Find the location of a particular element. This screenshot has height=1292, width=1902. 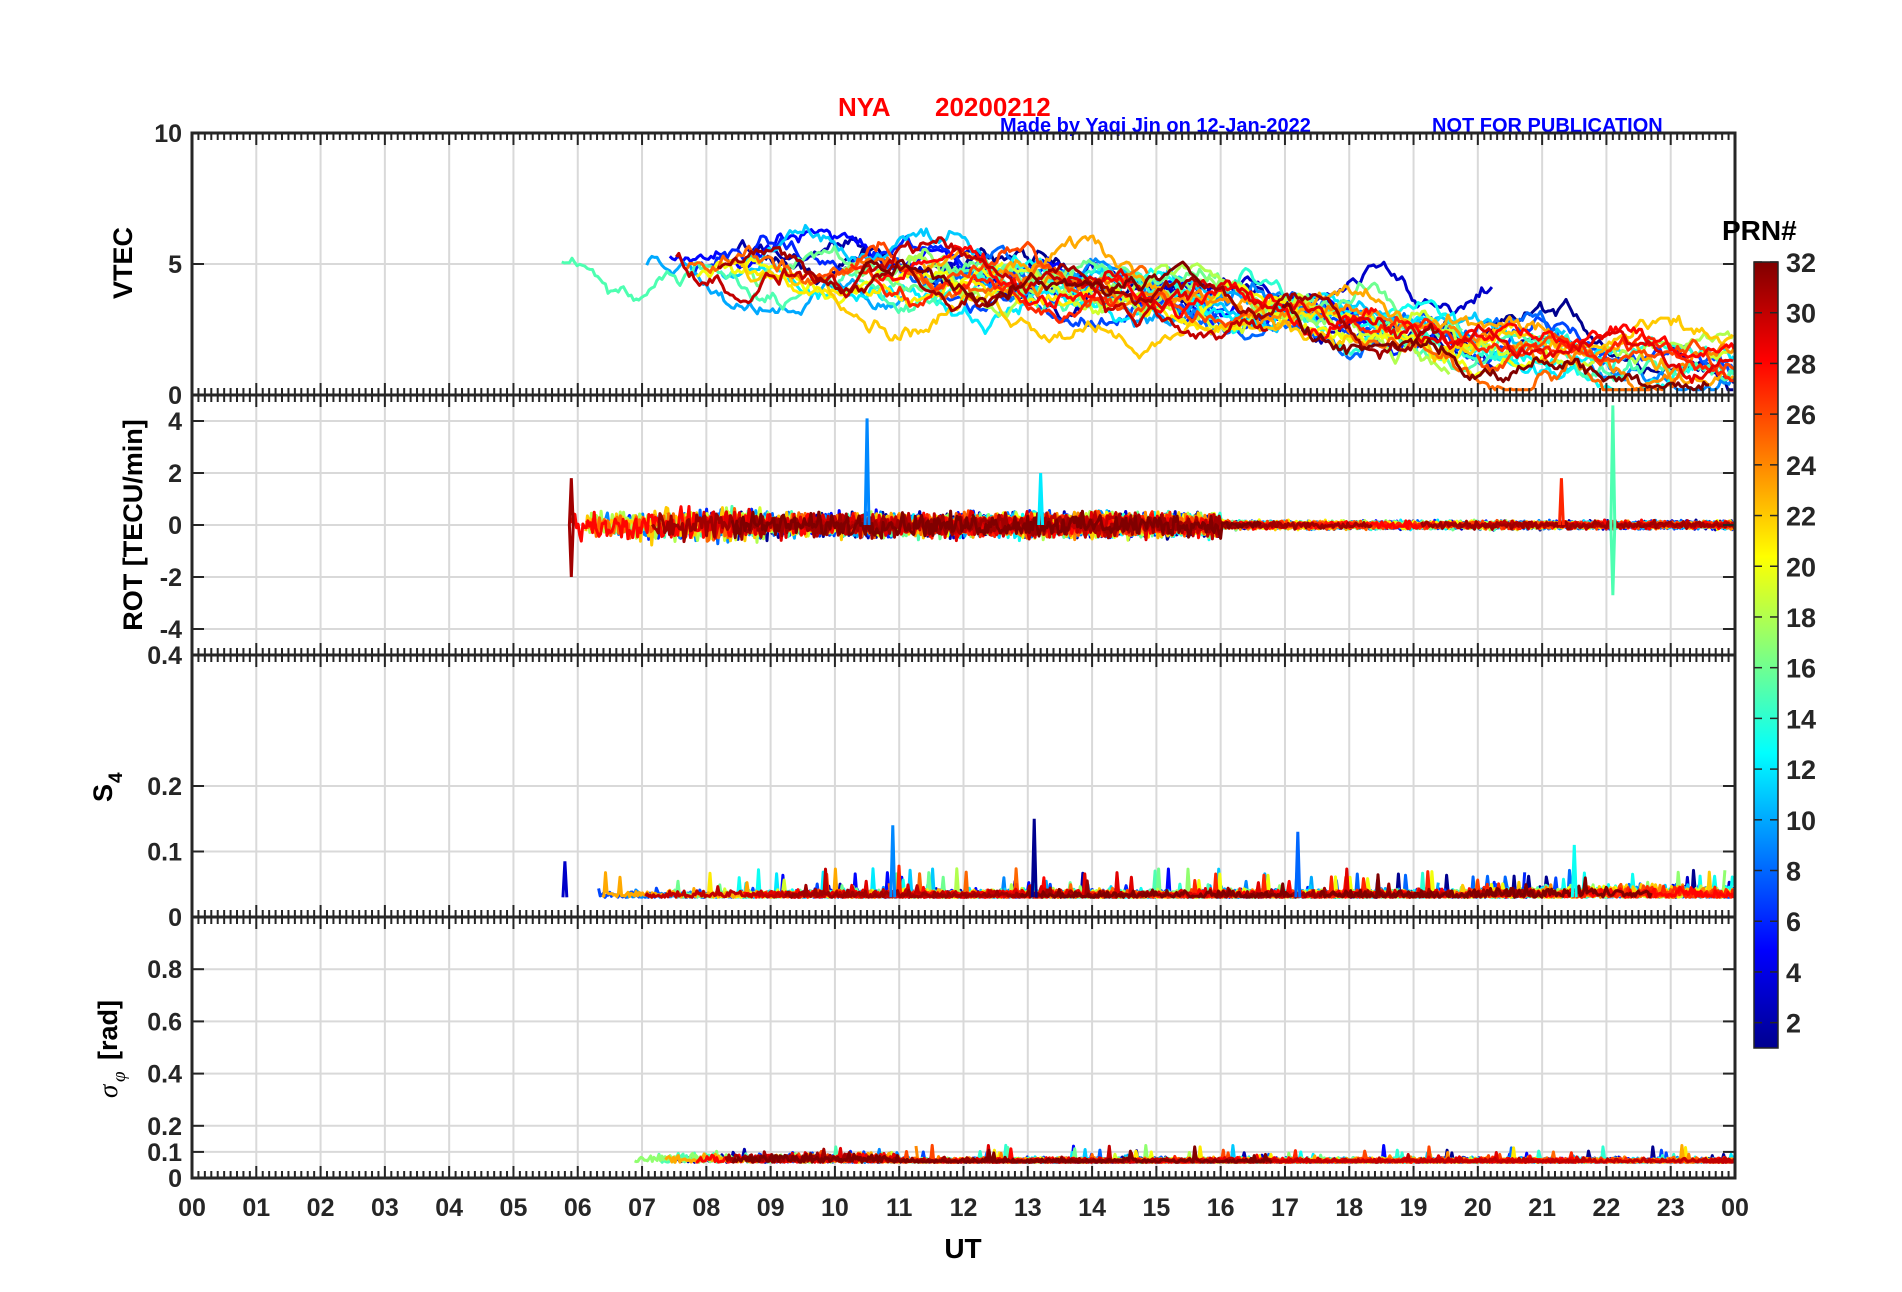

y-tick-label: -4 is located at coordinates (171, 630).